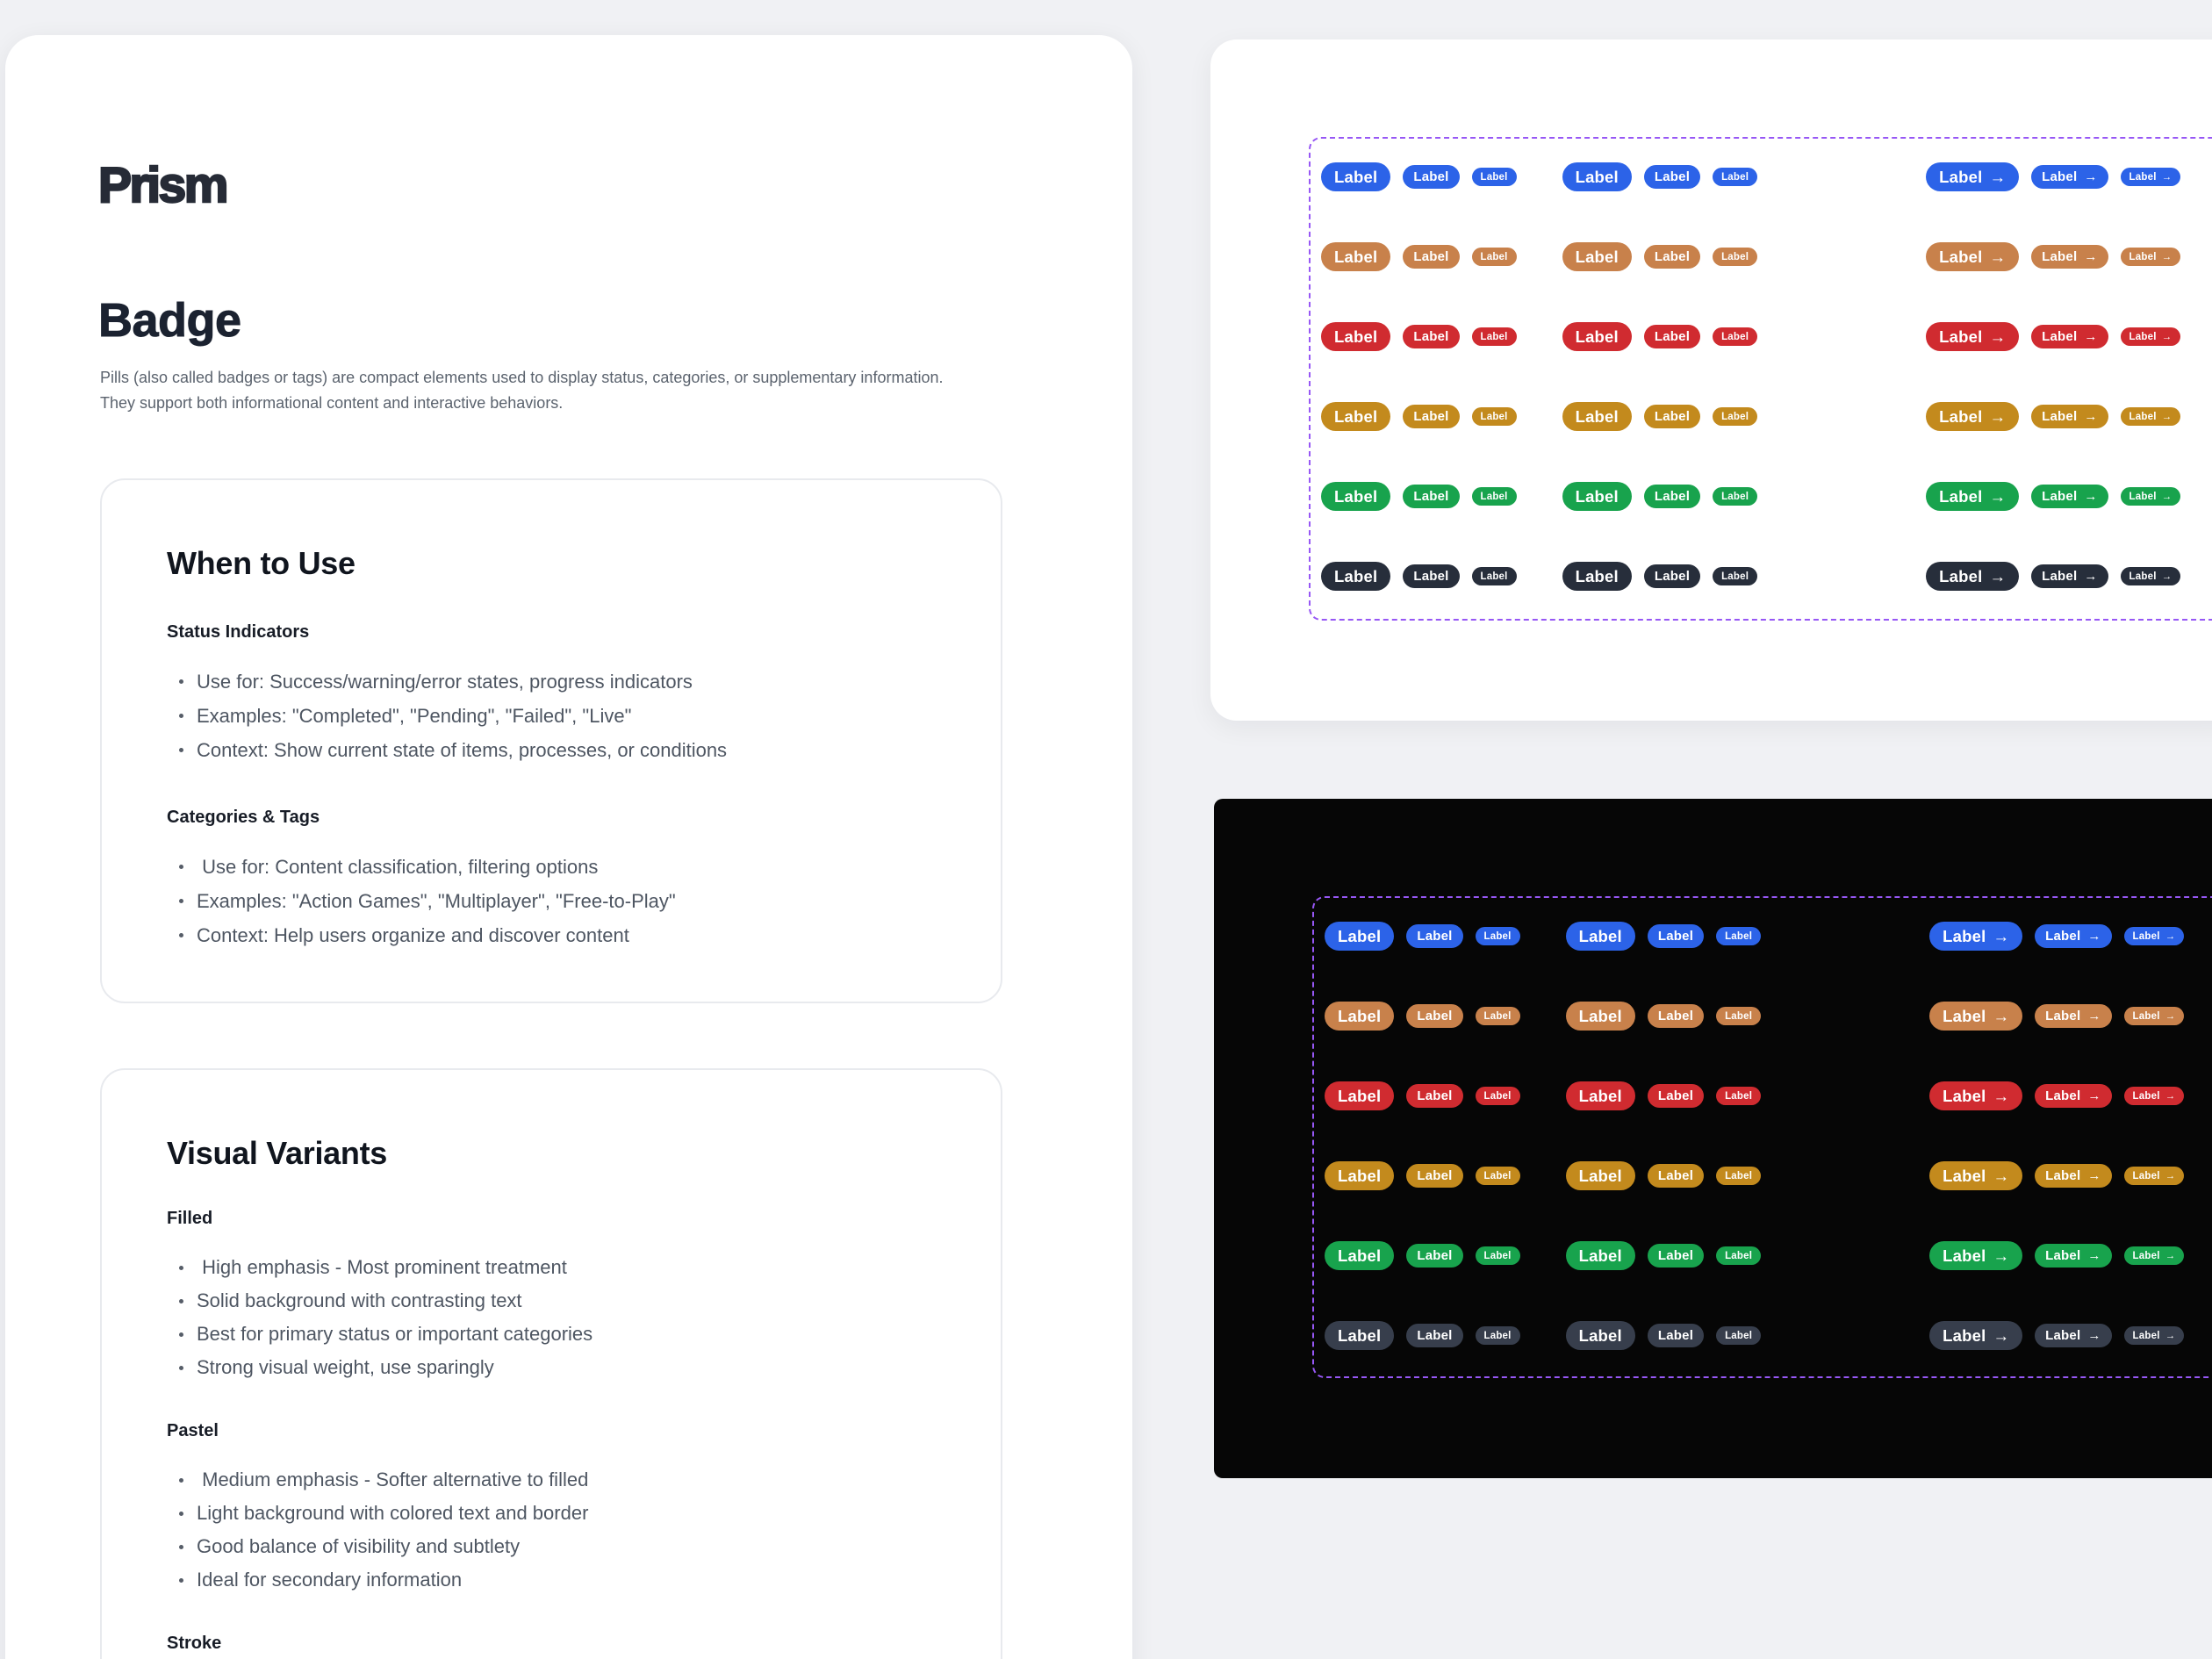 Image resolution: width=2212 pixels, height=1659 pixels. I want to click on badge-amber-md-arrow: Label →, so click(2073, 1176).